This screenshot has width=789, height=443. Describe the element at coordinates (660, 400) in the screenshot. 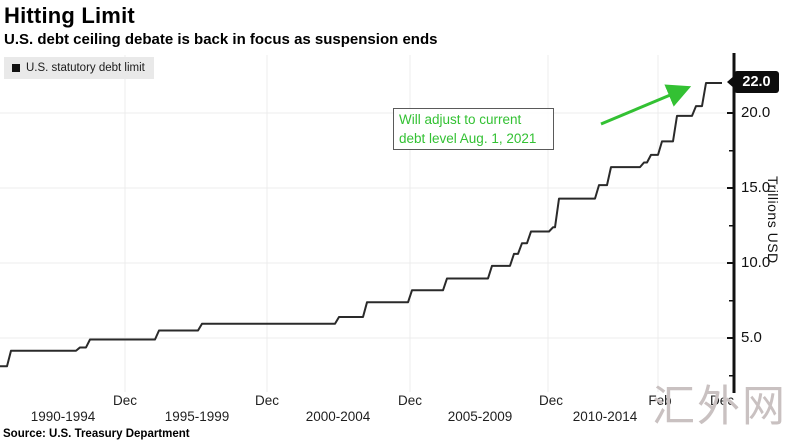

I see `x-month-label-feb: Feb` at that location.